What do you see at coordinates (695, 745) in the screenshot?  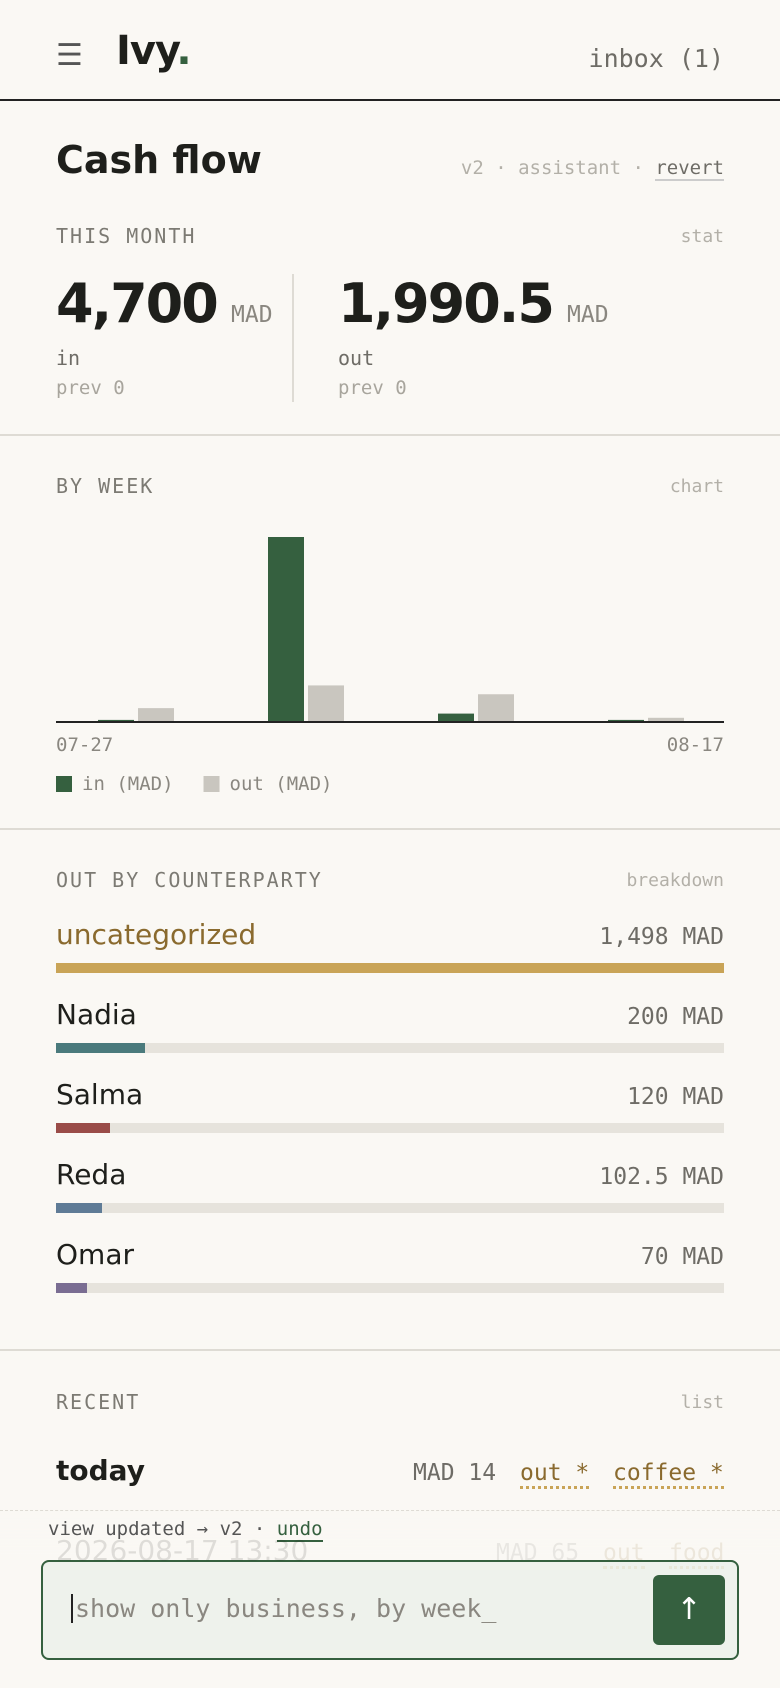 I see `x-tick-label: 08-17` at bounding box center [695, 745].